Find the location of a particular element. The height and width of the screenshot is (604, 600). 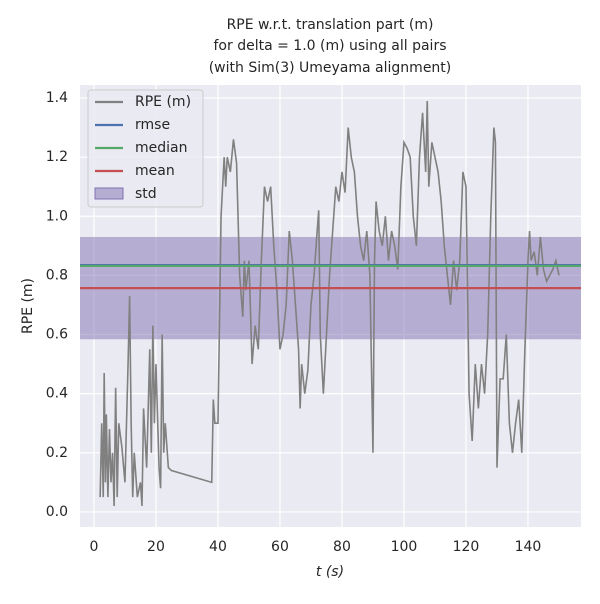

y-tick-label: 1.0 is located at coordinates (57, 216).